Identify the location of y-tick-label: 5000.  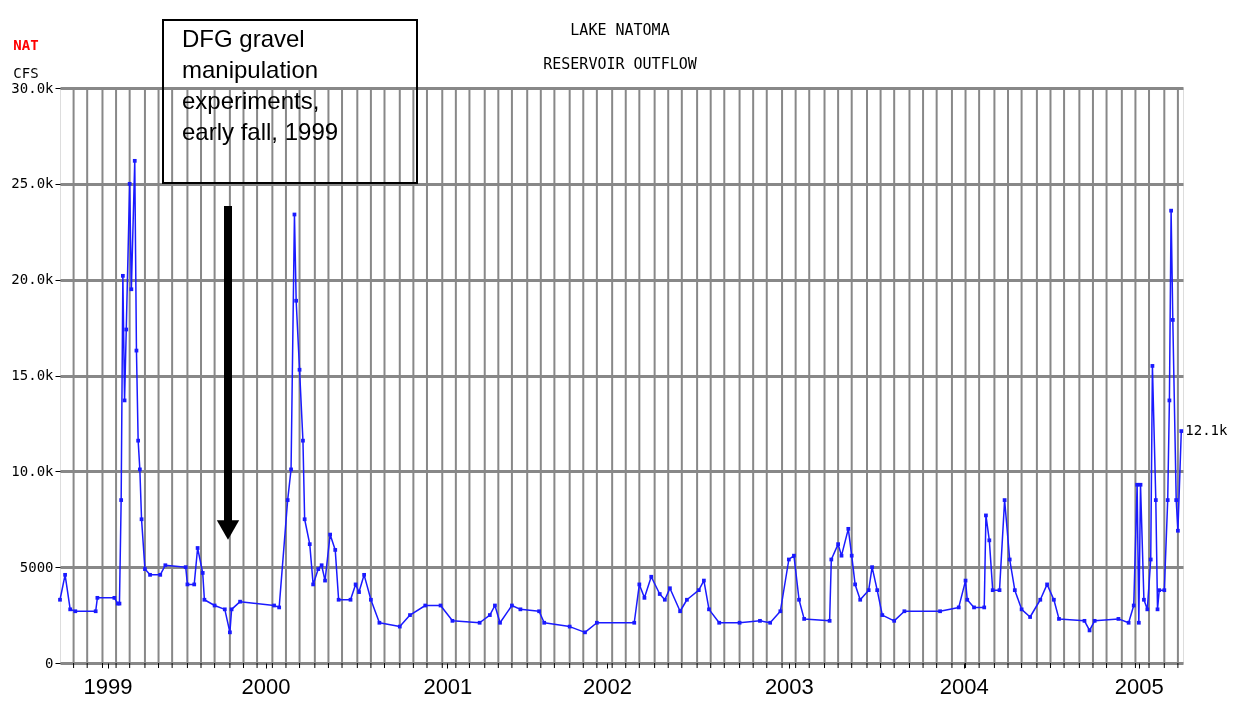
(36, 566).